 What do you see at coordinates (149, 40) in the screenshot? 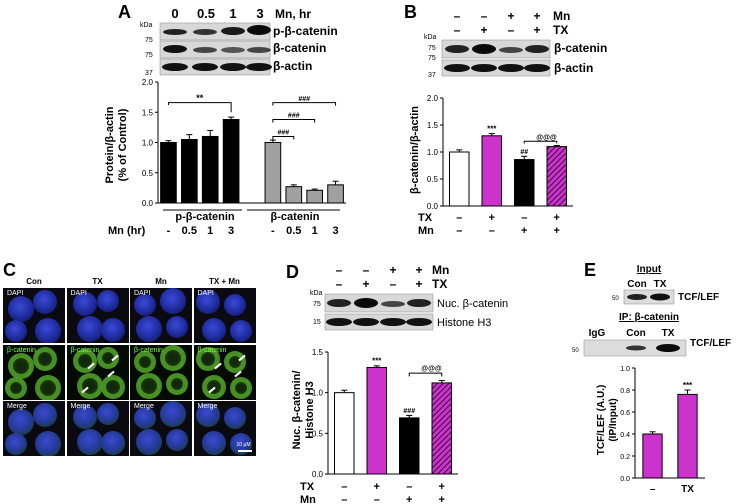
I see `kda-a-1: 75` at bounding box center [149, 40].